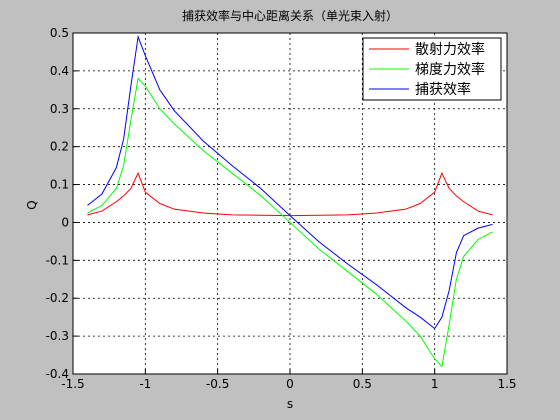  I want to click on y-axis-label: Q, so click(32, 204).